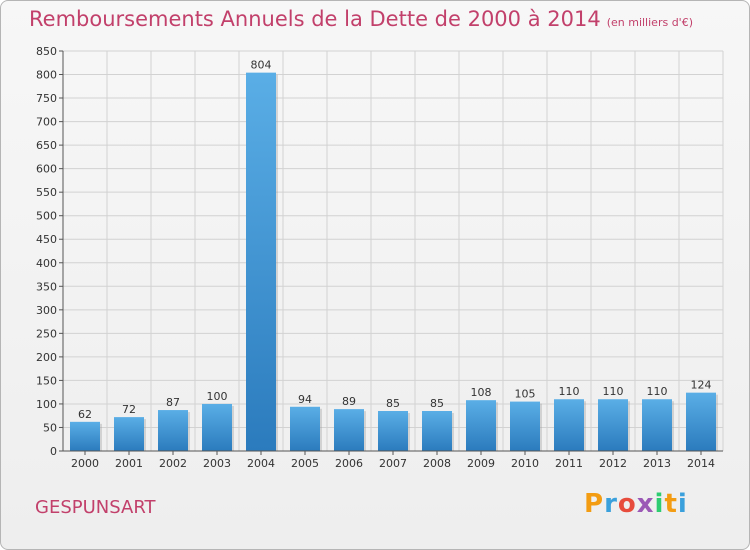  I want to click on x-tick-label: 2008, so click(437, 463).